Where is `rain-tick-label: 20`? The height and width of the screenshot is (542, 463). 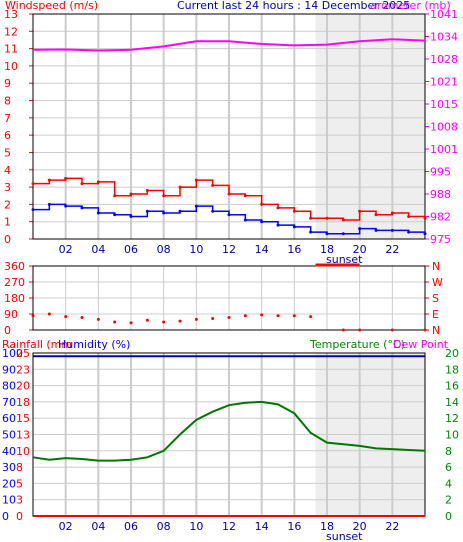 rain-tick-label: 20 is located at coordinates (23, 386).